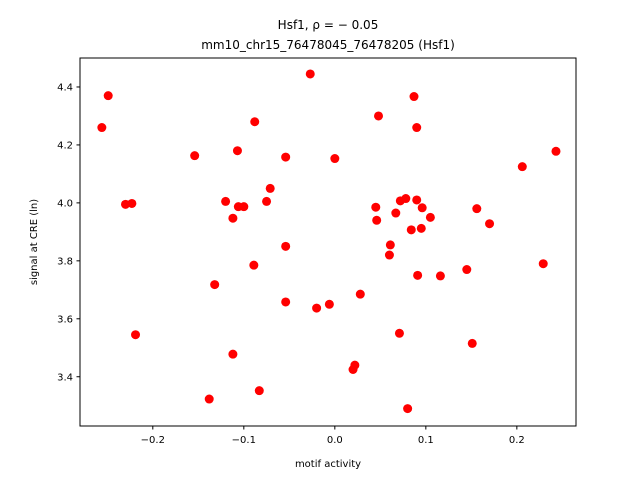  I want to click on x-axis-label: motif activity, so click(328, 464).